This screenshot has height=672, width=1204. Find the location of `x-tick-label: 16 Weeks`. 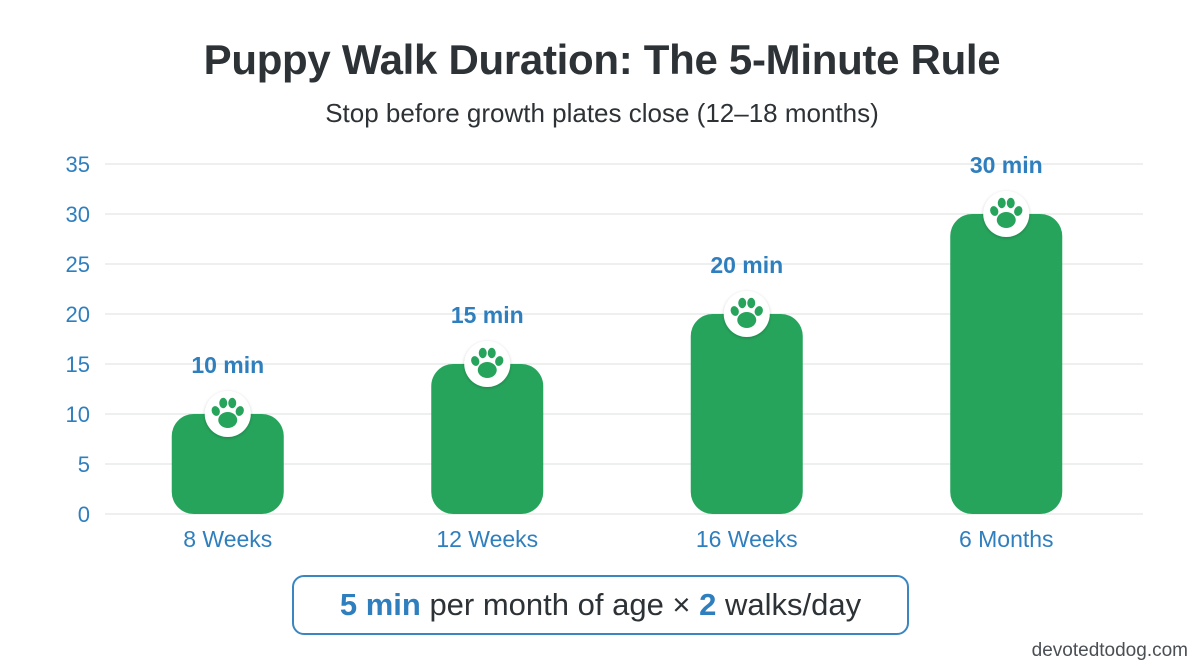

x-tick-label: 16 Weeks is located at coordinates (747, 539).